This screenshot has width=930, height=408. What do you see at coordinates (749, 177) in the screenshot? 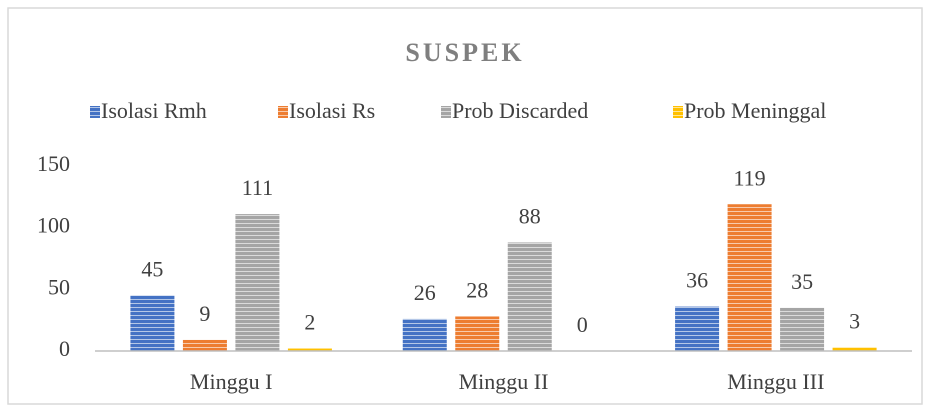
I see `data-label: 119` at bounding box center [749, 177].